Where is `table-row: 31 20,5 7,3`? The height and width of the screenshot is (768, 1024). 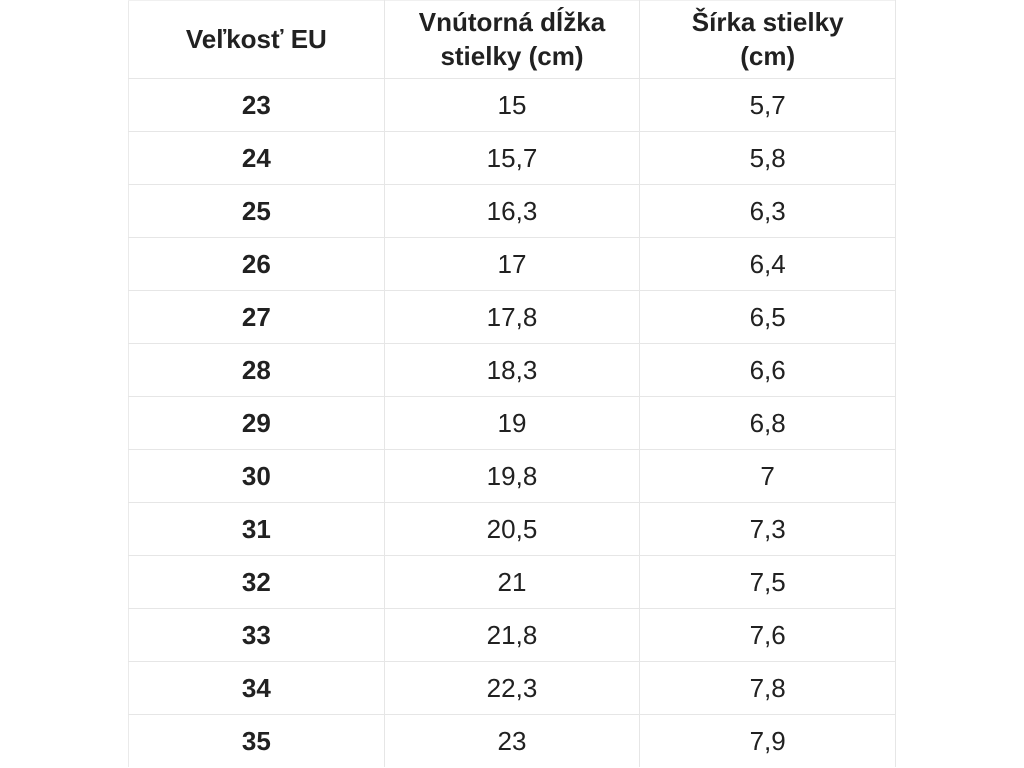 table-row: 31 20,5 7,3 is located at coordinates (512, 529).